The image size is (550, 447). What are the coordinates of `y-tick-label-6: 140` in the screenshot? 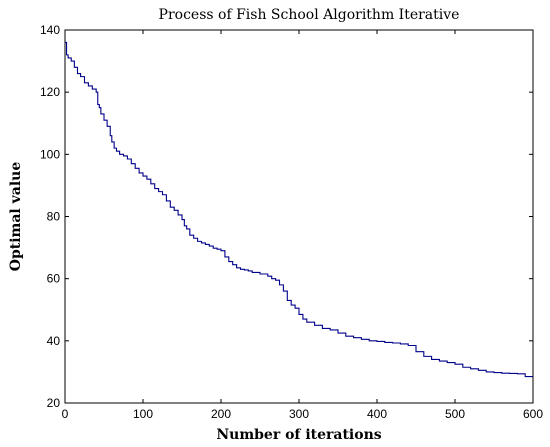 It's located at (50, 30).